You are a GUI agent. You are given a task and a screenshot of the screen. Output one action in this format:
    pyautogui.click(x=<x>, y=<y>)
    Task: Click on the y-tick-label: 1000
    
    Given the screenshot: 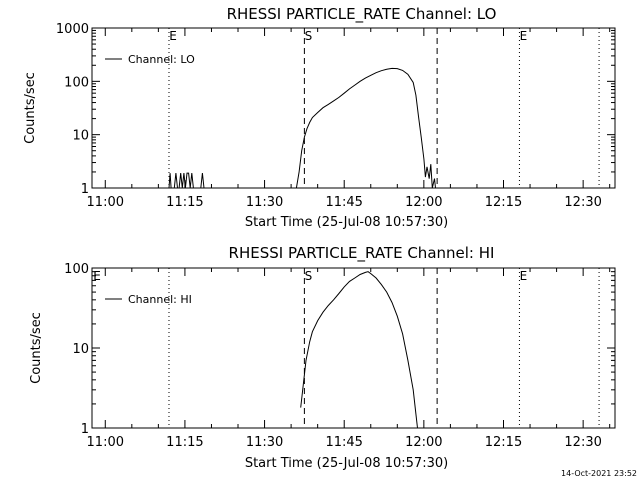 What is the action you would take?
    pyautogui.click(x=72, y=29)
    